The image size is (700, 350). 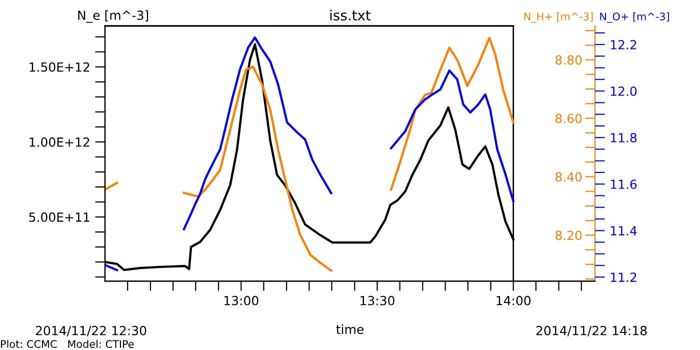 What do you see at coordinates (113, 16) in the screenshot?
I see `y-axis-title: N_e [m^-3]` at bounding box center [113, 16].